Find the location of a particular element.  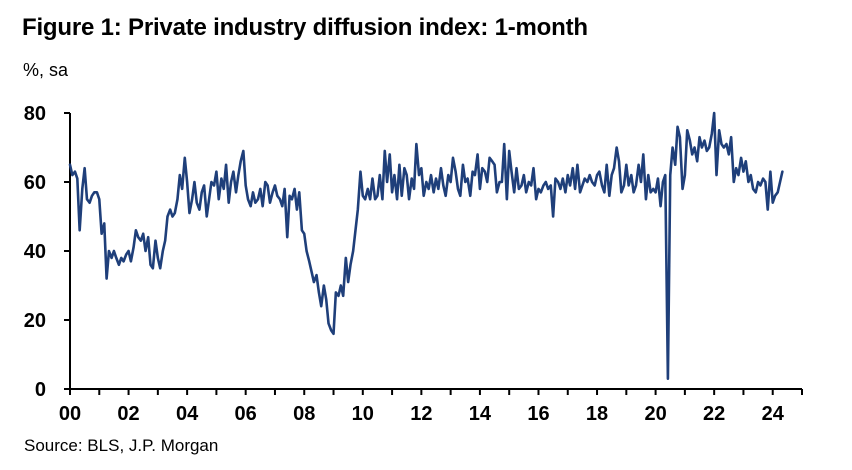

x-tick-label: 08 is located at coordinates (304, 414).